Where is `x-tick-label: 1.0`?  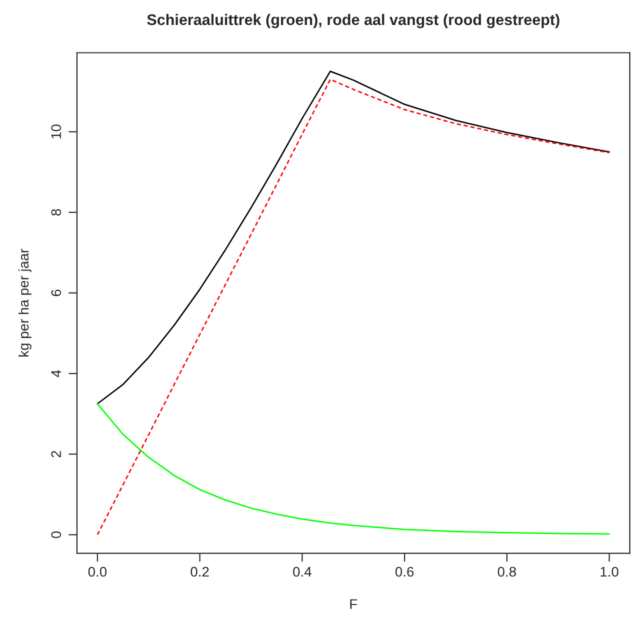
x-tick-label: 1.0 is located at coordinates (609, 571).